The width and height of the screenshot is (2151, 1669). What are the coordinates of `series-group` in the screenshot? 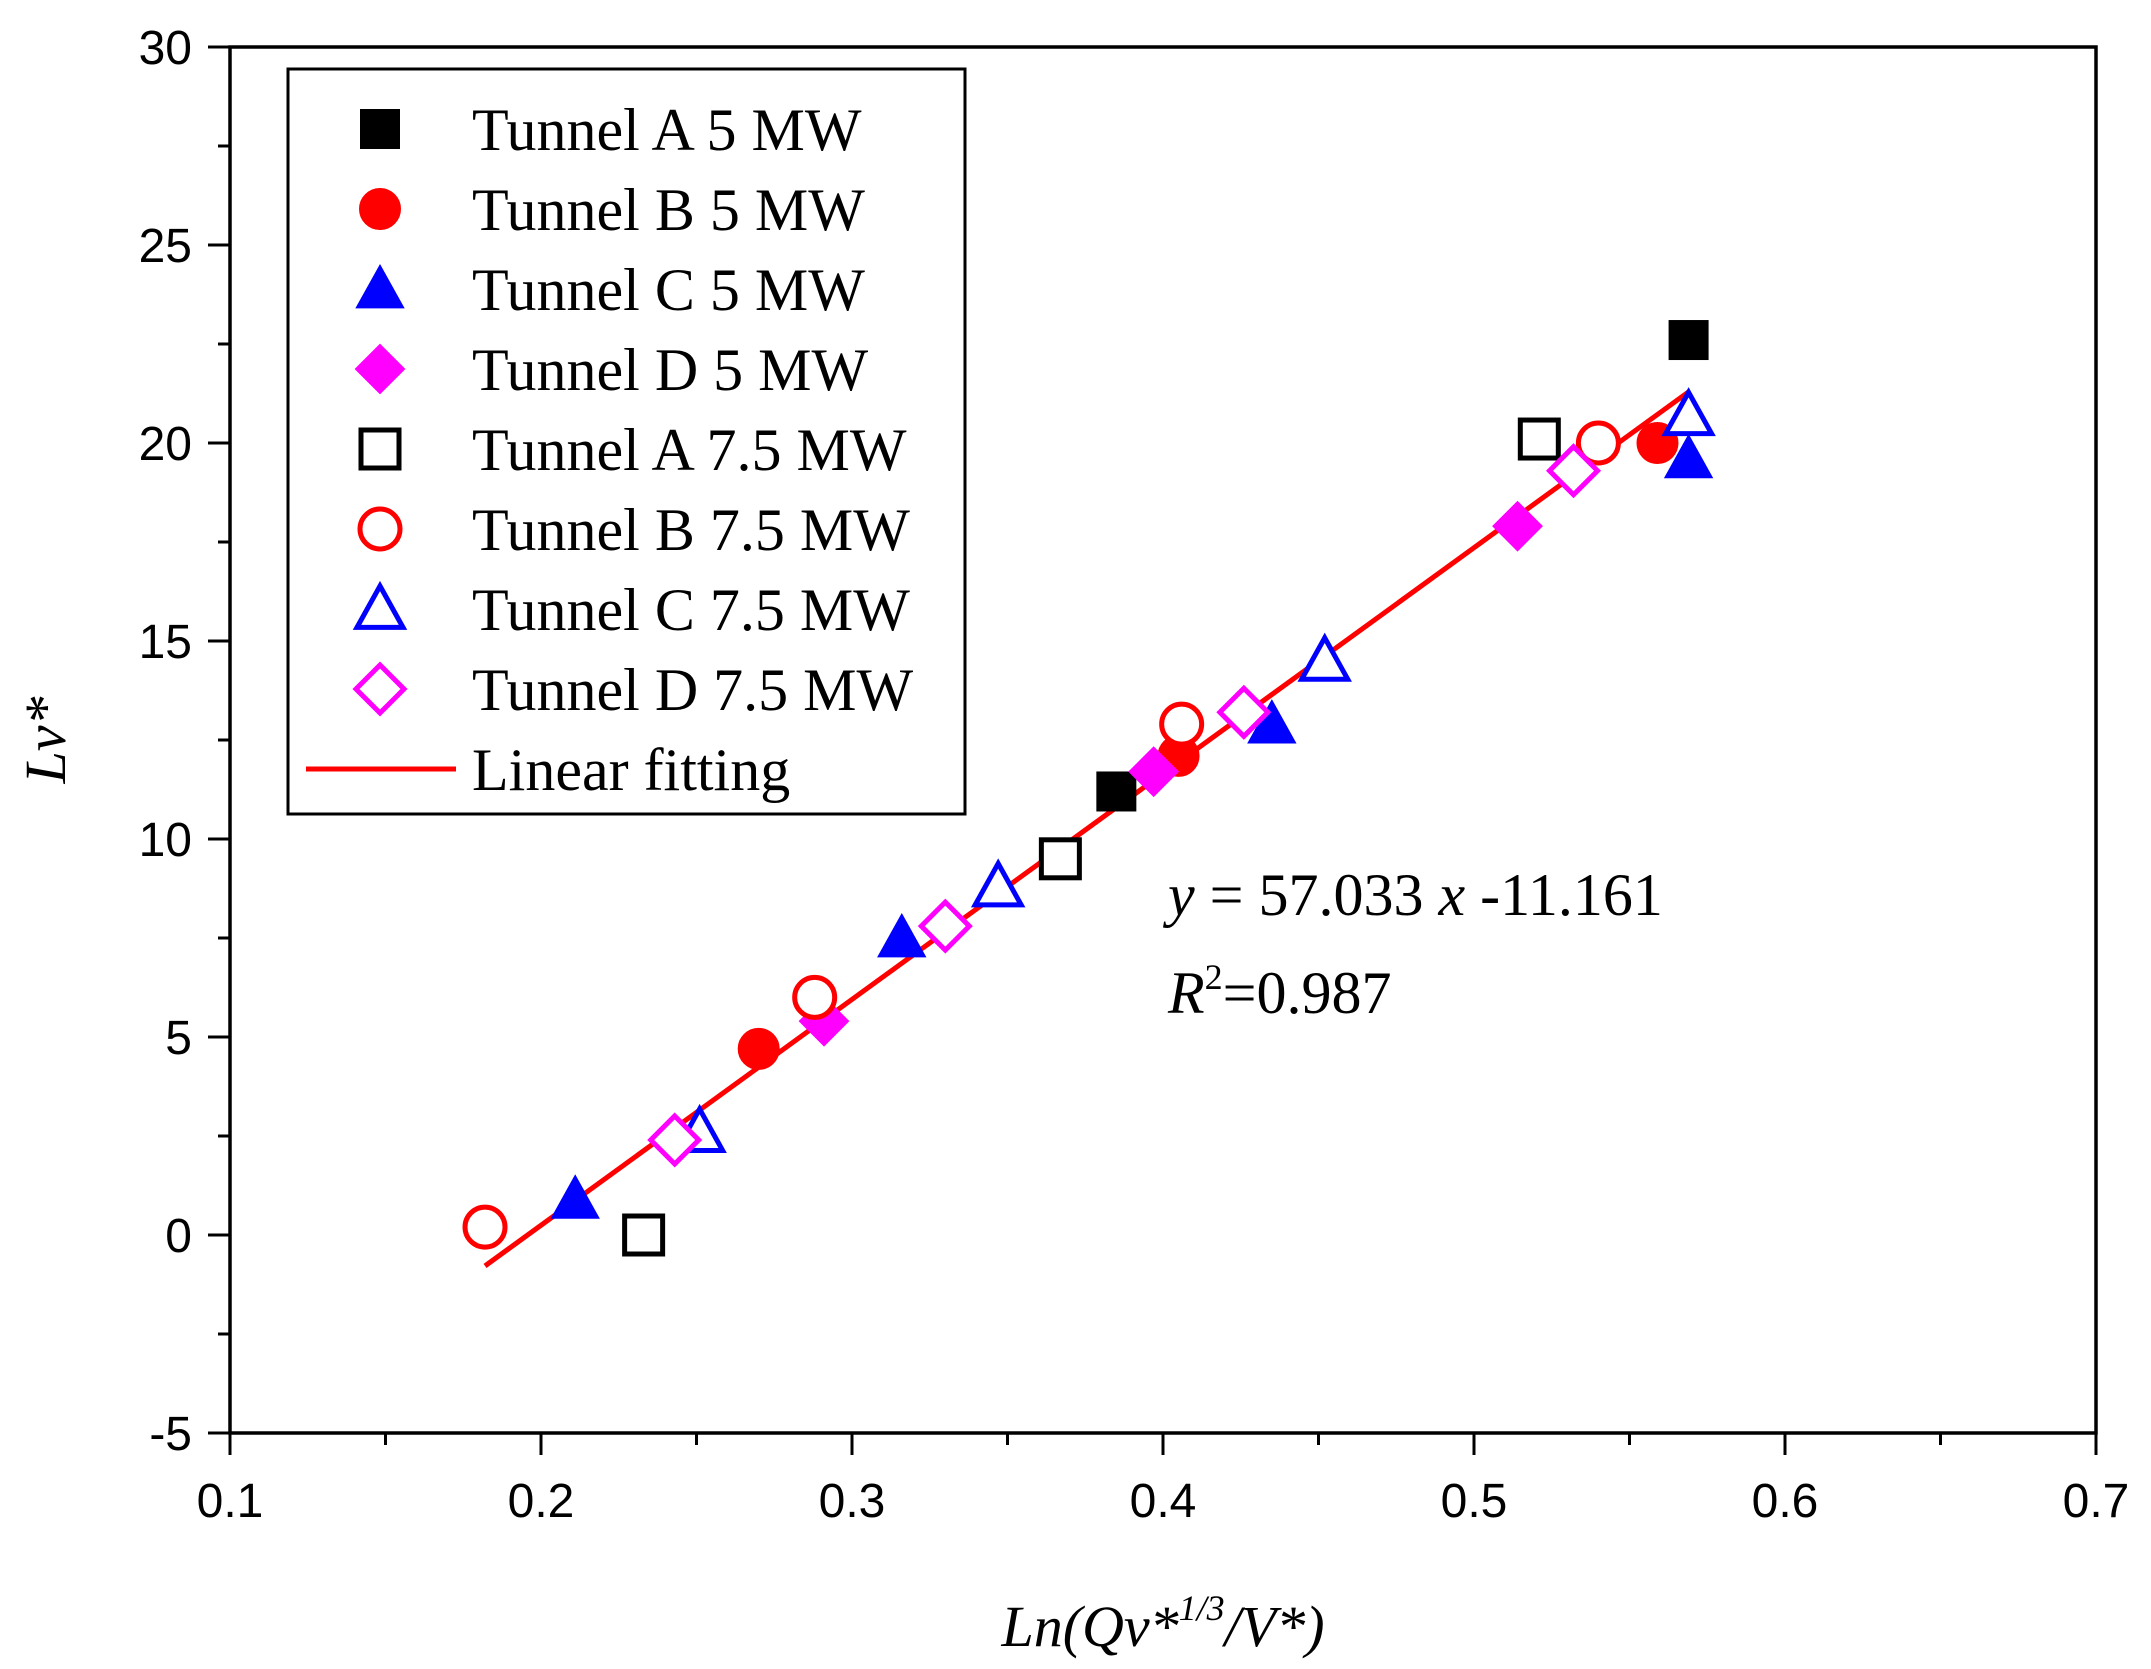 It's located at (1402, 566).